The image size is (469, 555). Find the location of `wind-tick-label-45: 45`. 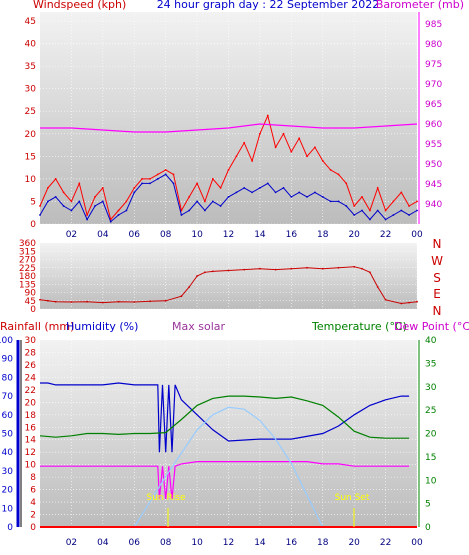

wind-tick-label-45: 45 is located at coordinates (30, 22).